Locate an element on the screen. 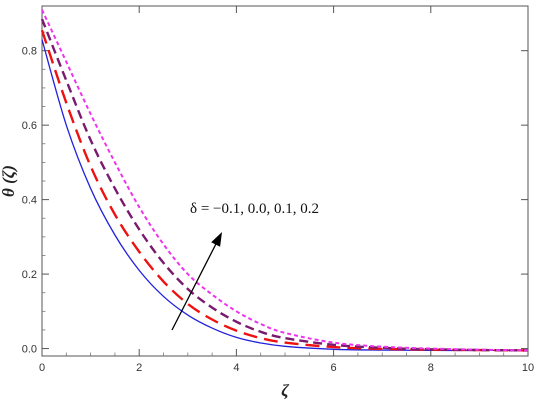 This screenshot has height=408, width=536. x-tick-label: 0 is located at coordinates (42, 368).